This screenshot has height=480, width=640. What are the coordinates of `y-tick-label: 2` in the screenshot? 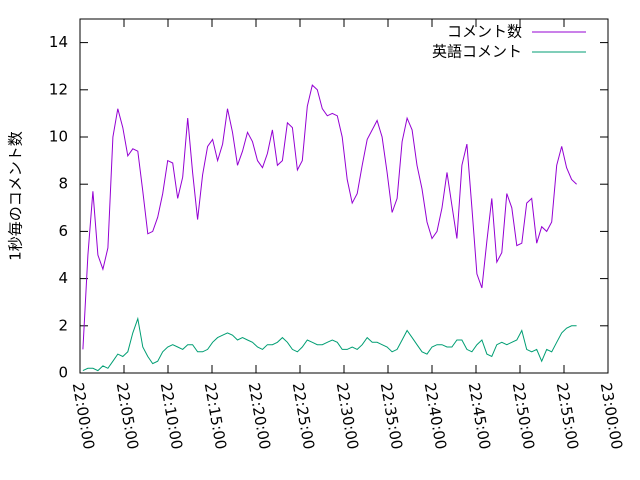 It's located at (63, 325).